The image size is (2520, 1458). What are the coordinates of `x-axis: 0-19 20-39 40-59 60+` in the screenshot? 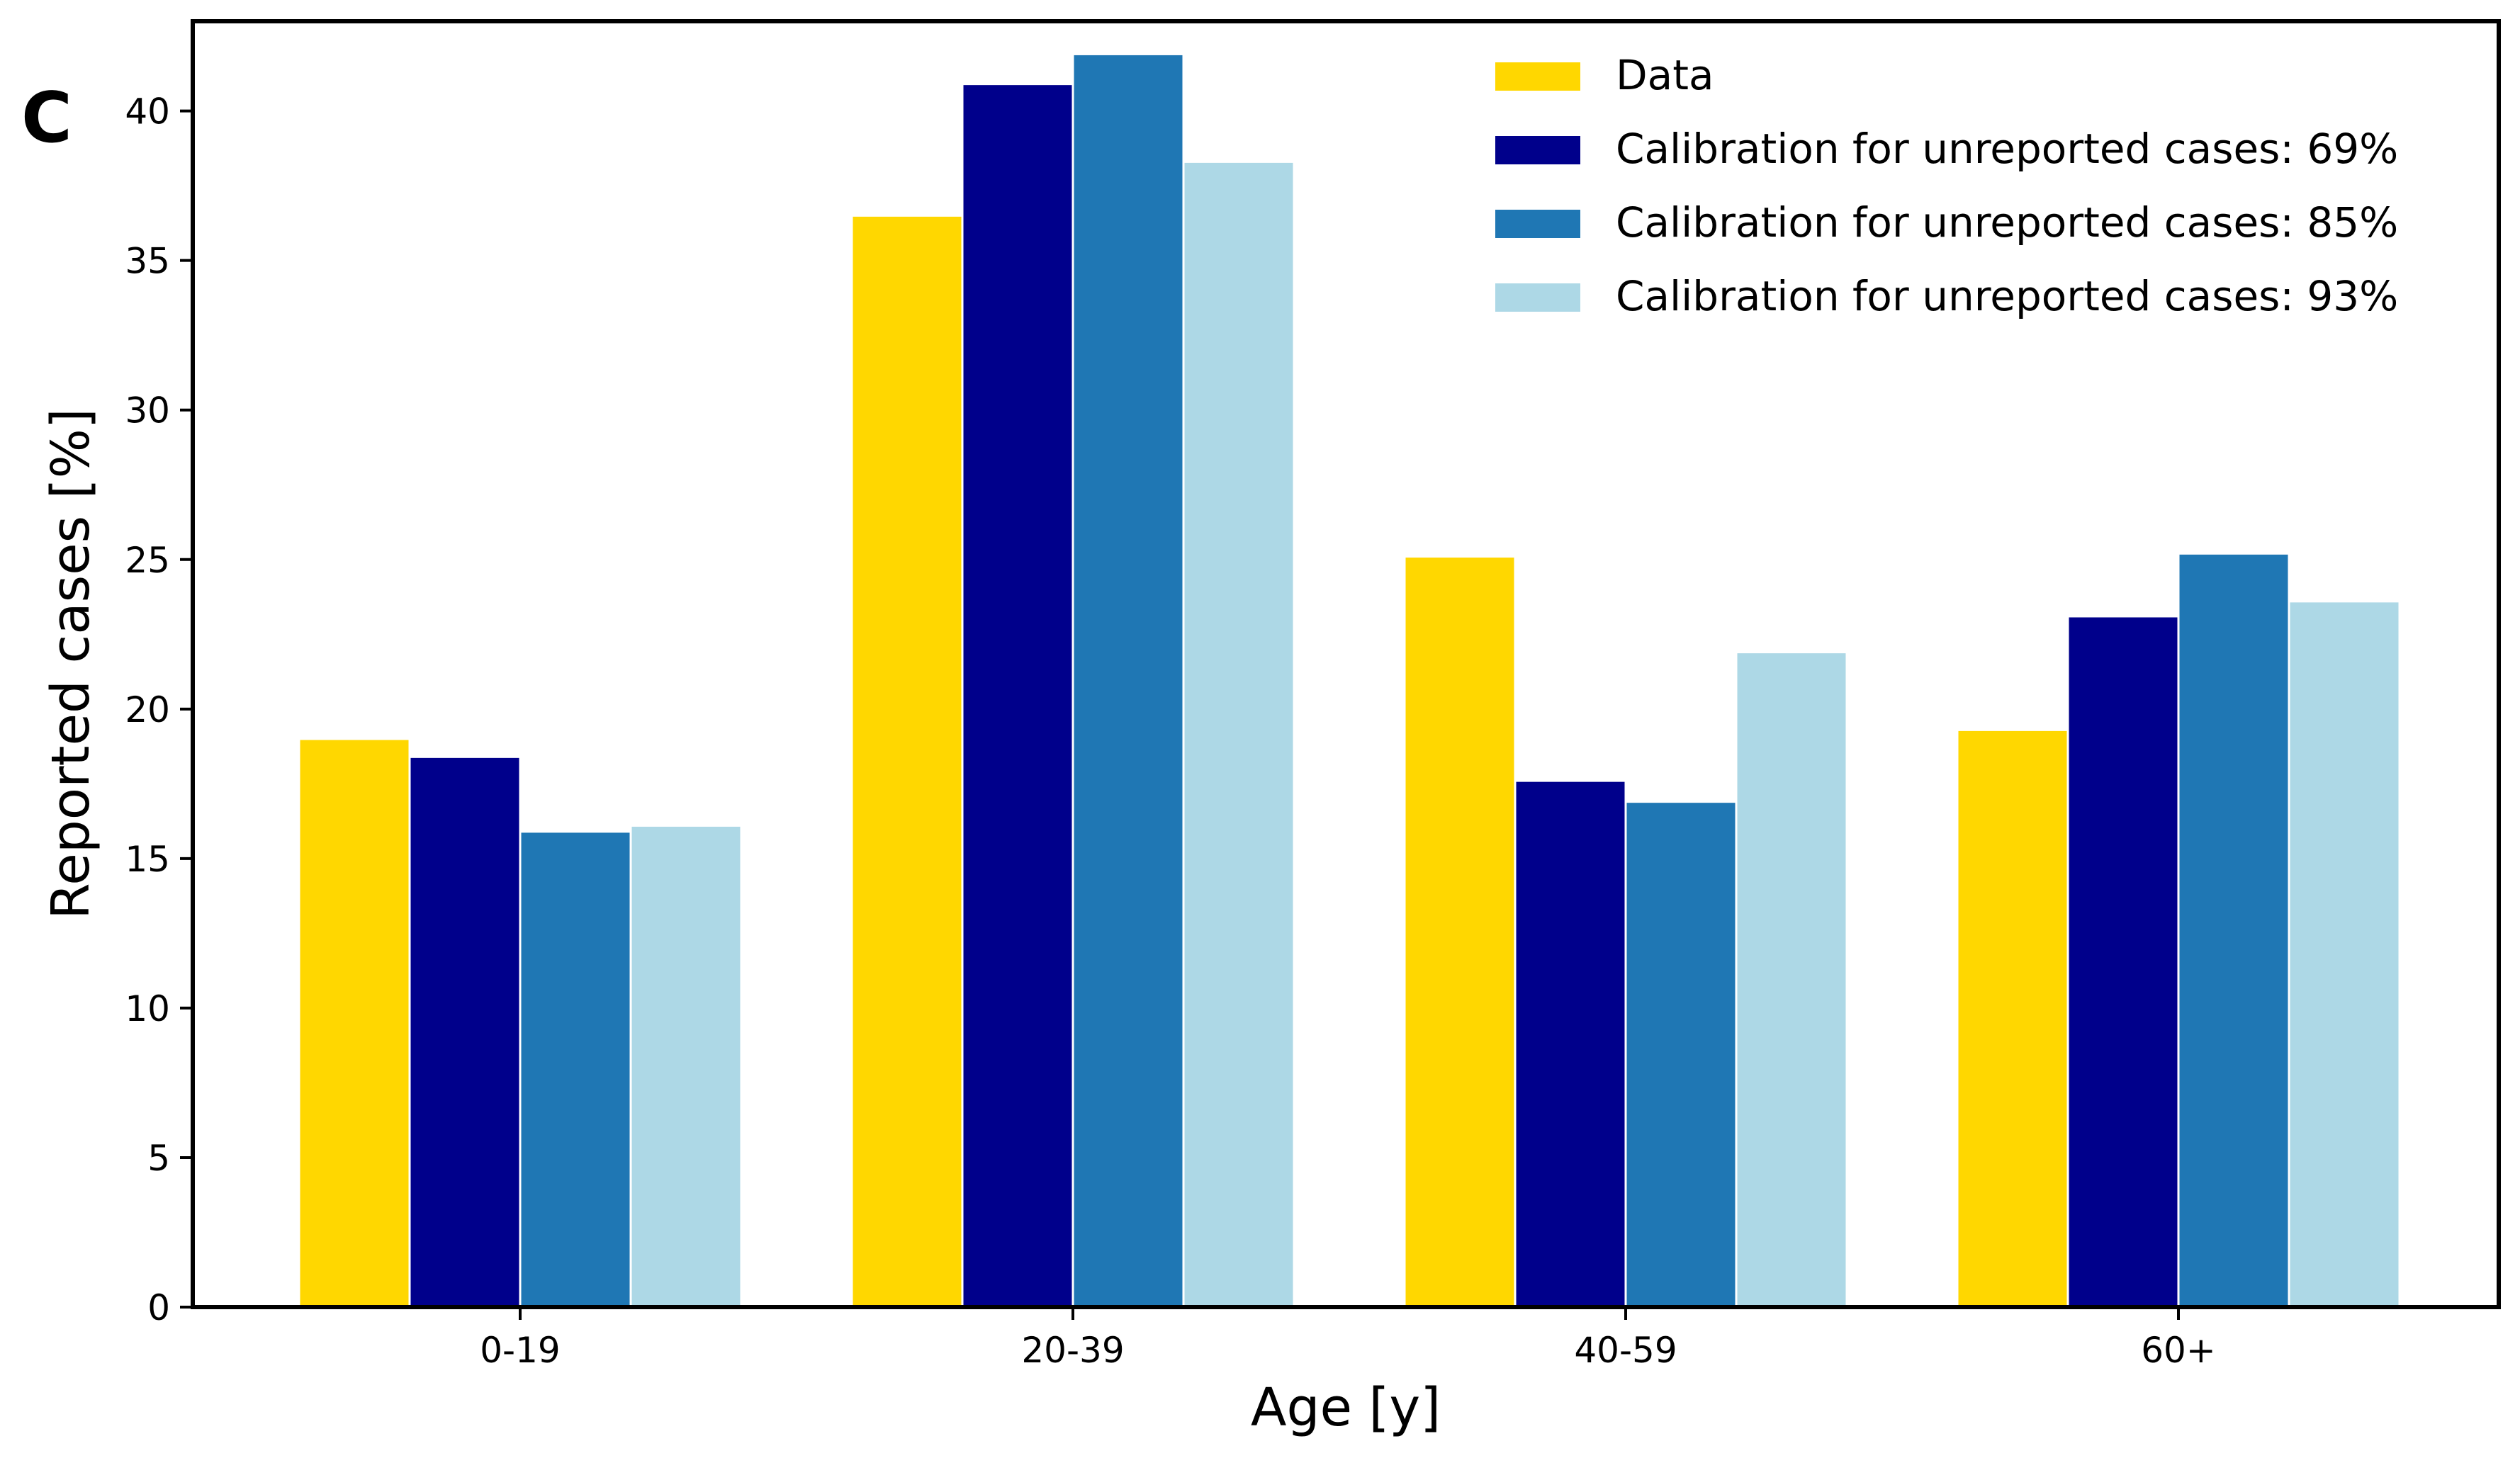 It's located at (1348, 1339).